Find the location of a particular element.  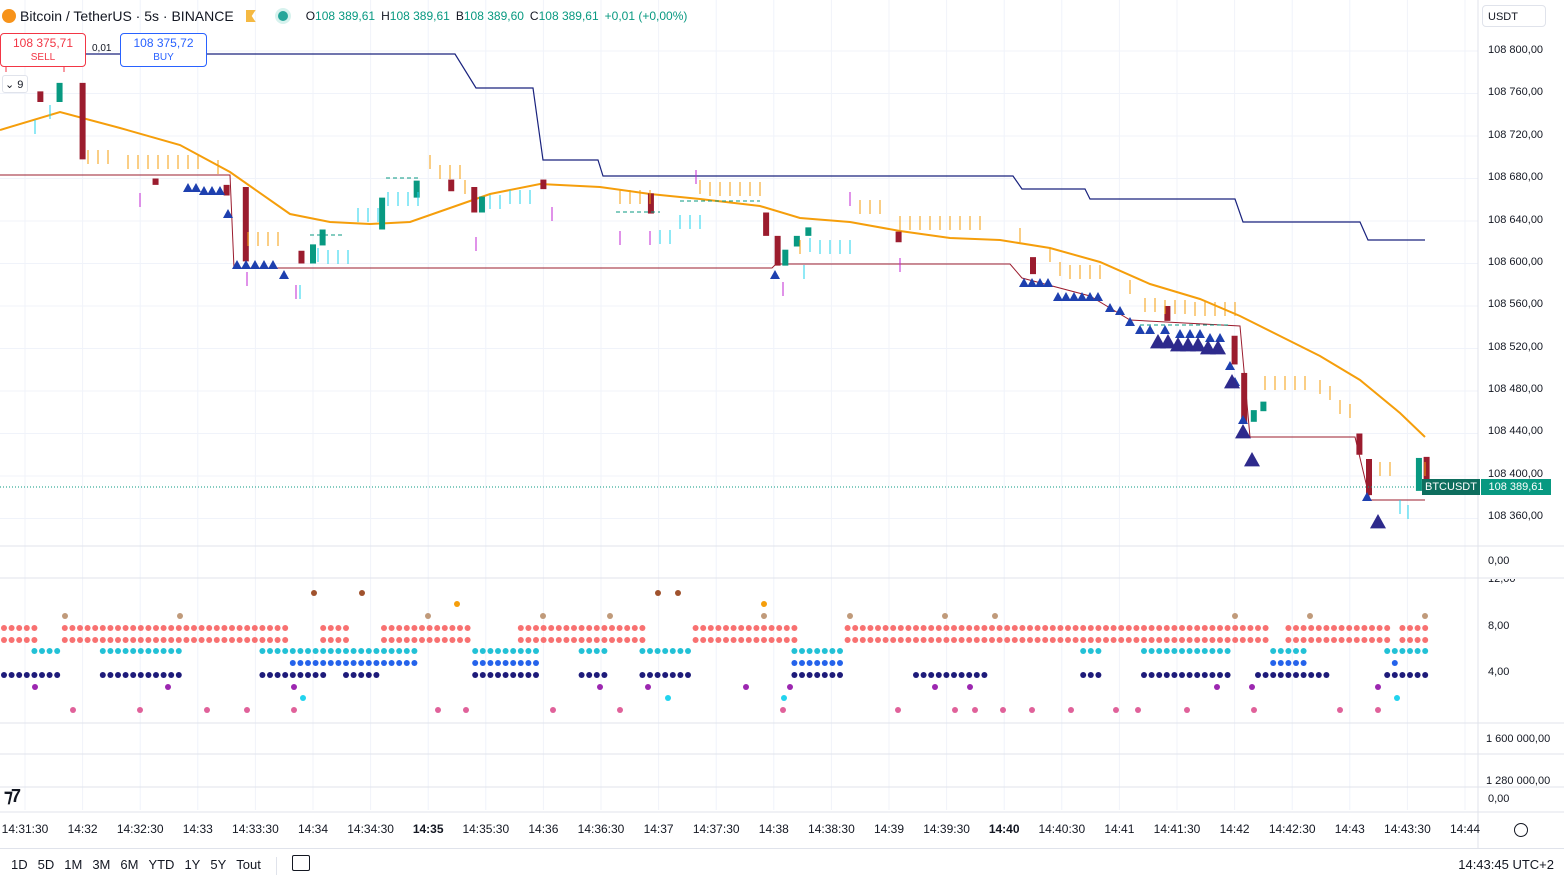

time-axis-label: 14:32:30 is located at coordinates (140, 829).